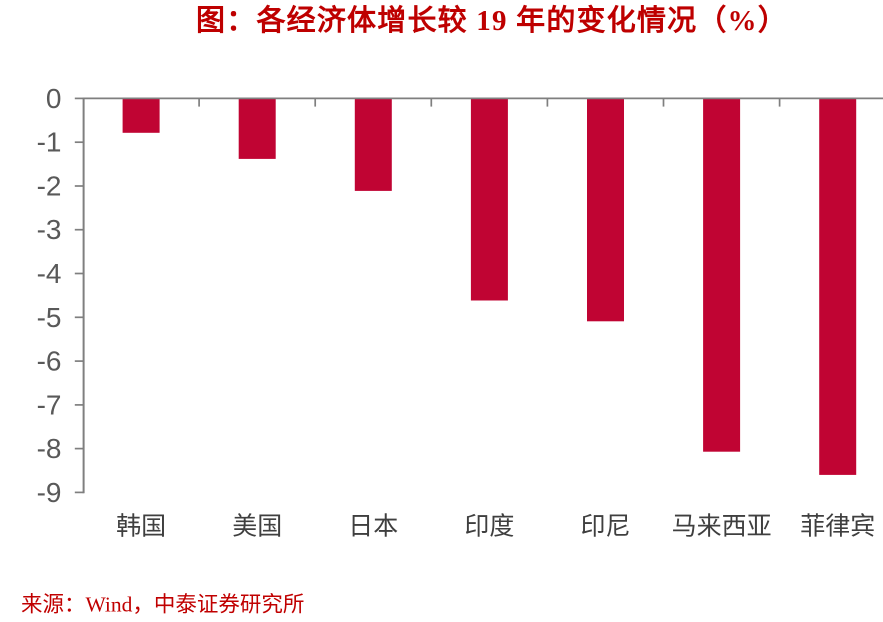 The width and height of the screenshot is (883, 622). I want to click on svg-text: 美国, so click(257, 527).